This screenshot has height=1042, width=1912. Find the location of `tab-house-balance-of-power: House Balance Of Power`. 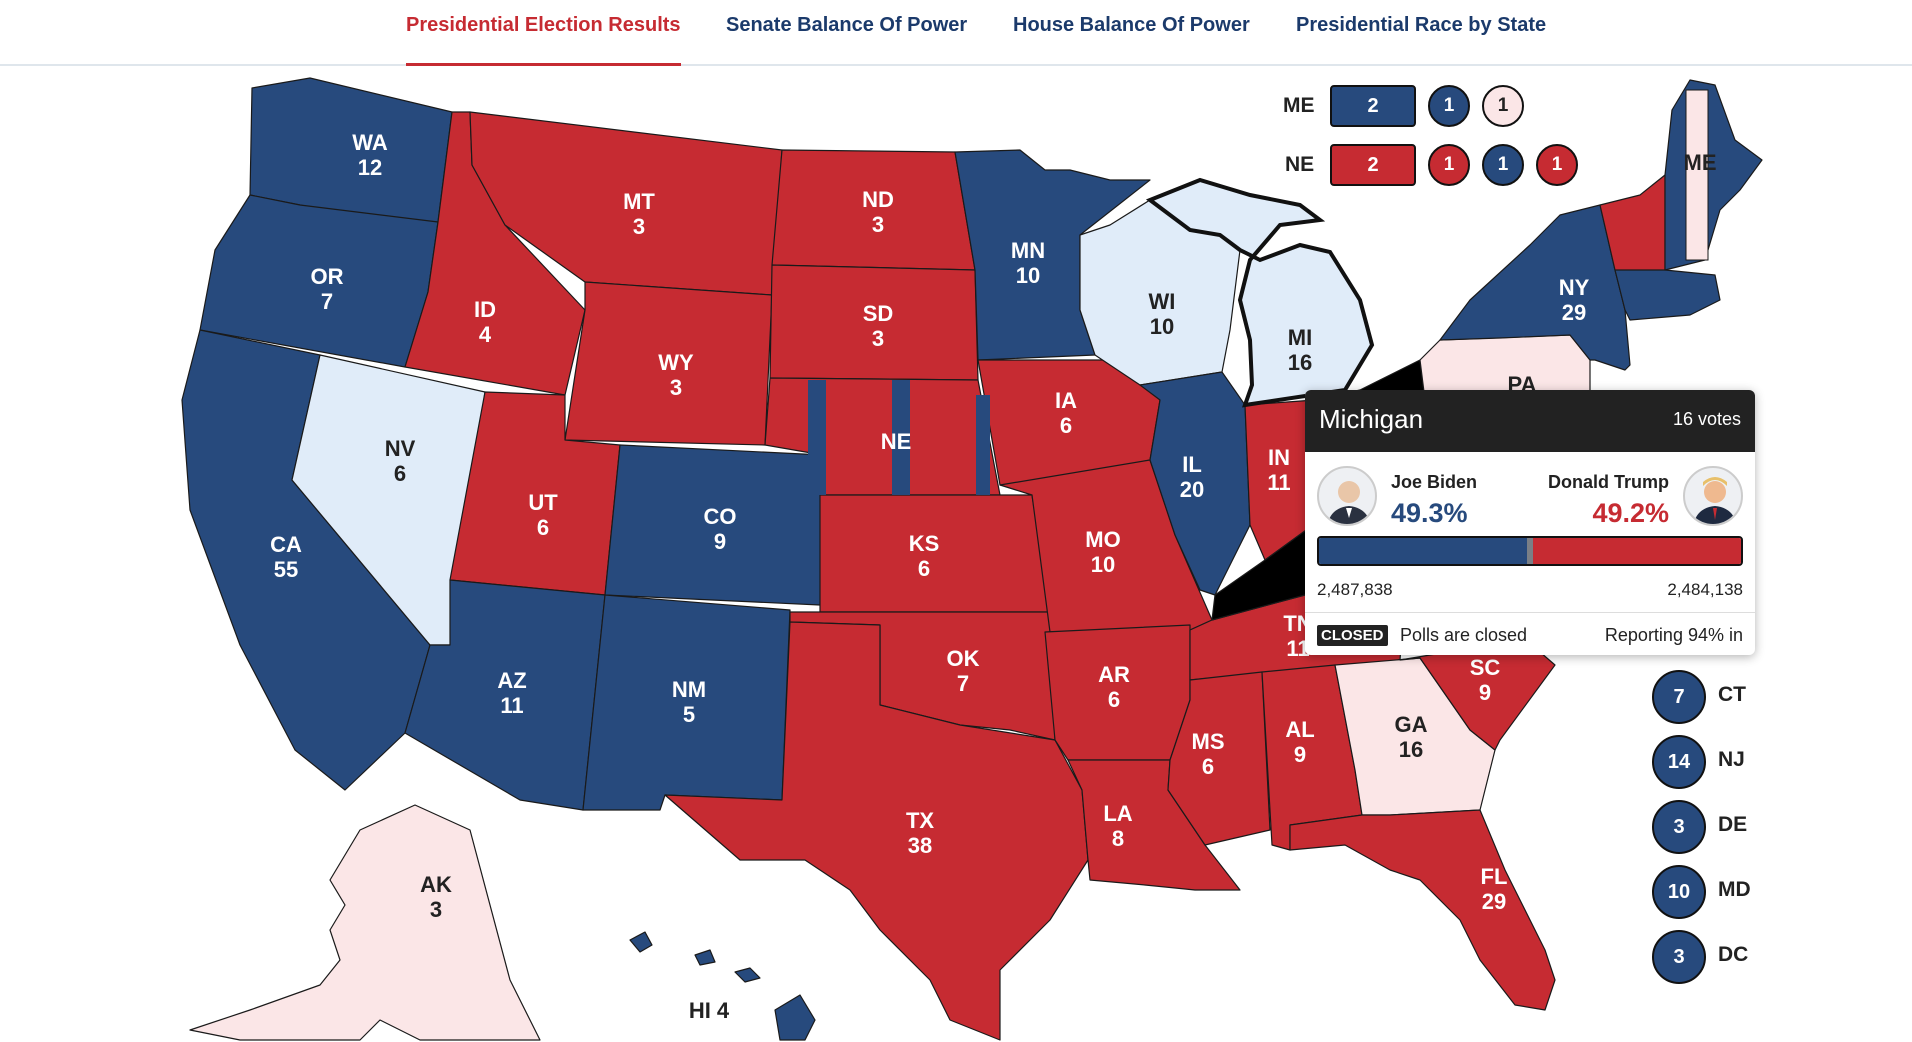

tab-house-balance-of-power: House Balance Of Power is located at coordinates (1131, 25).